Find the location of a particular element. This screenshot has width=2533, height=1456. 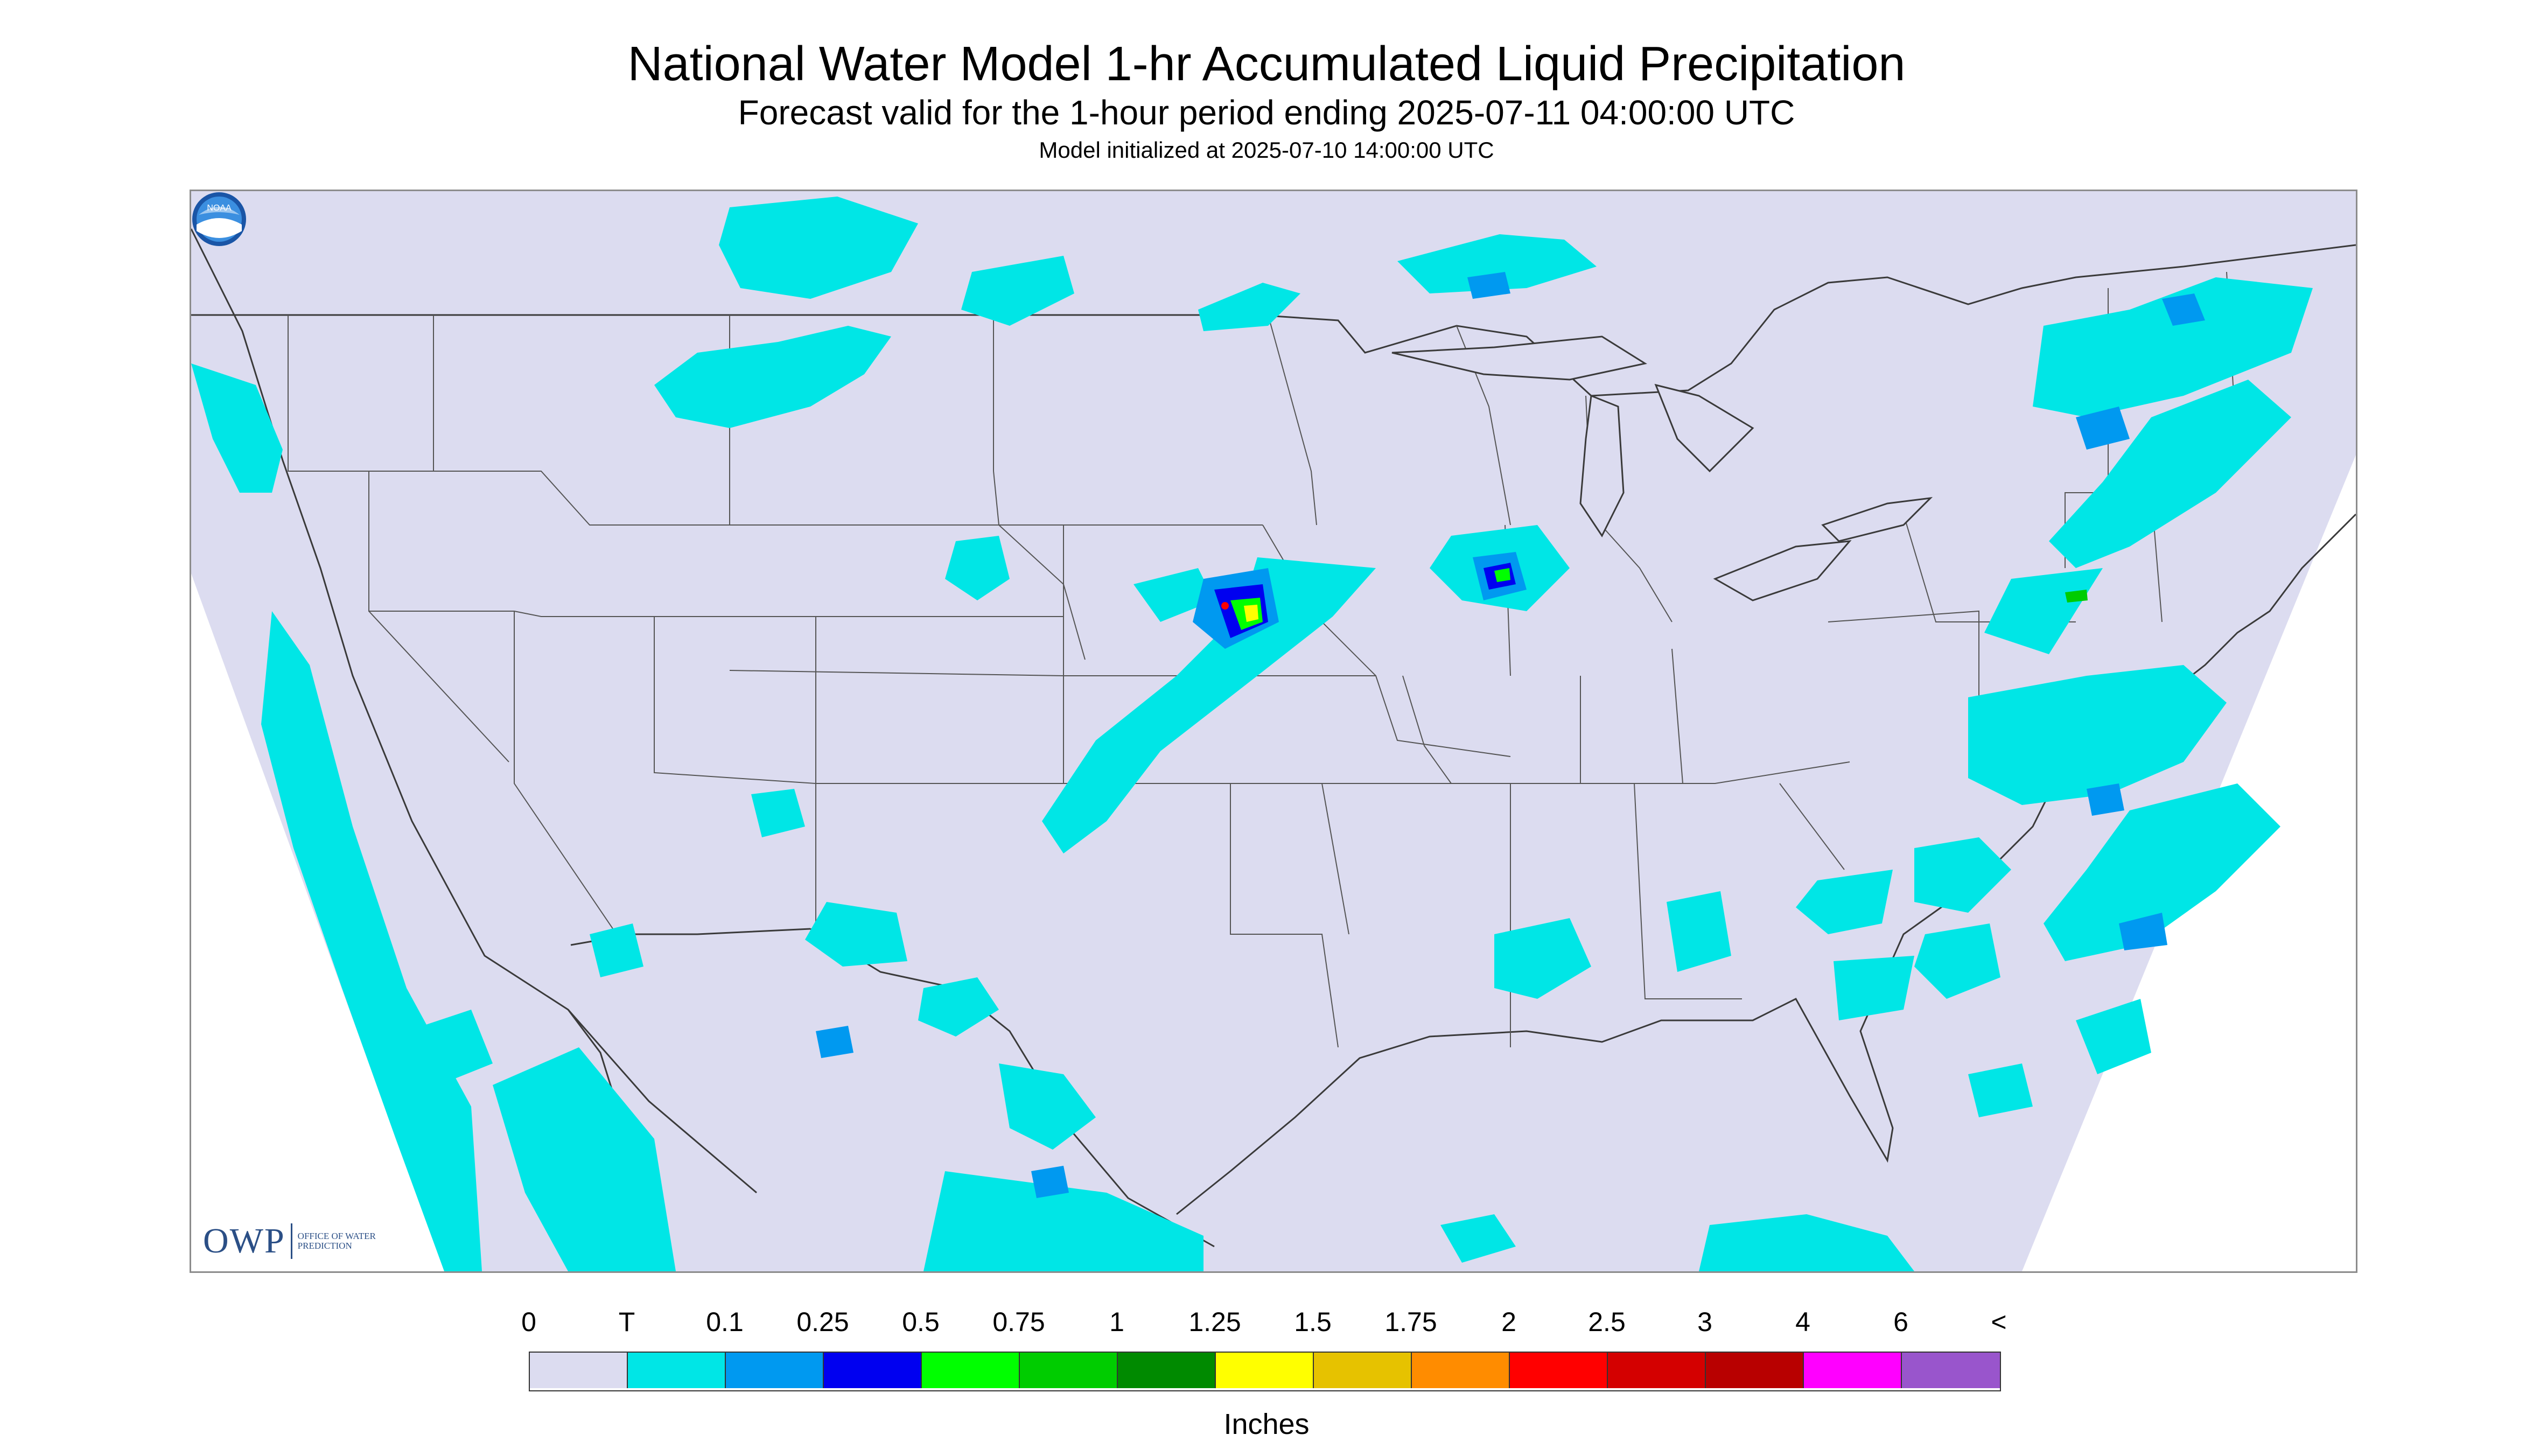

legend-units: Inches is located at coordinates (1266, 1424).